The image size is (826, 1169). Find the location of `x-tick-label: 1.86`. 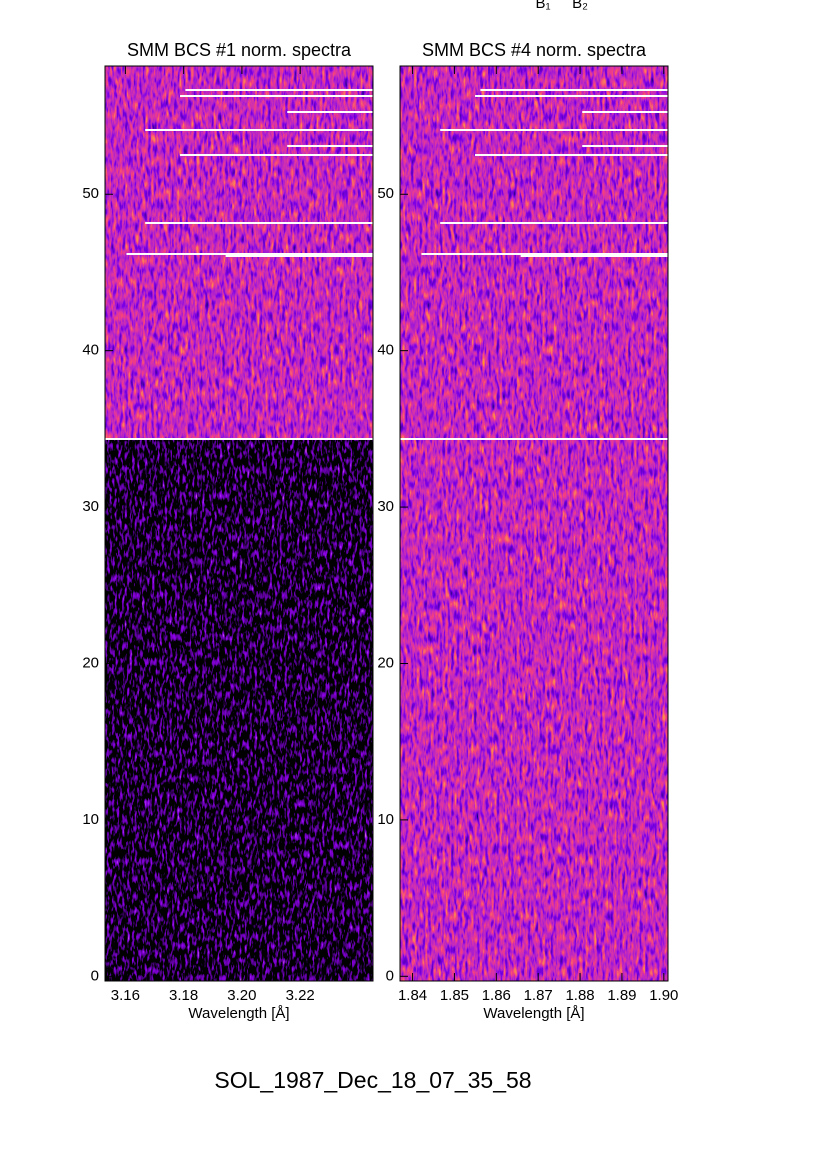

x-tick-label: 1.86 is located at coordinates (496, 995).